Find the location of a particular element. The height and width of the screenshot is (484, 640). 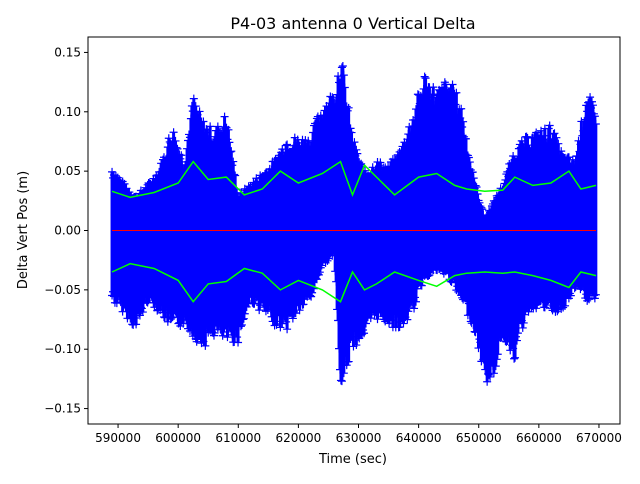

x-tick-label: 600000 is located at coordinates (178, 438).